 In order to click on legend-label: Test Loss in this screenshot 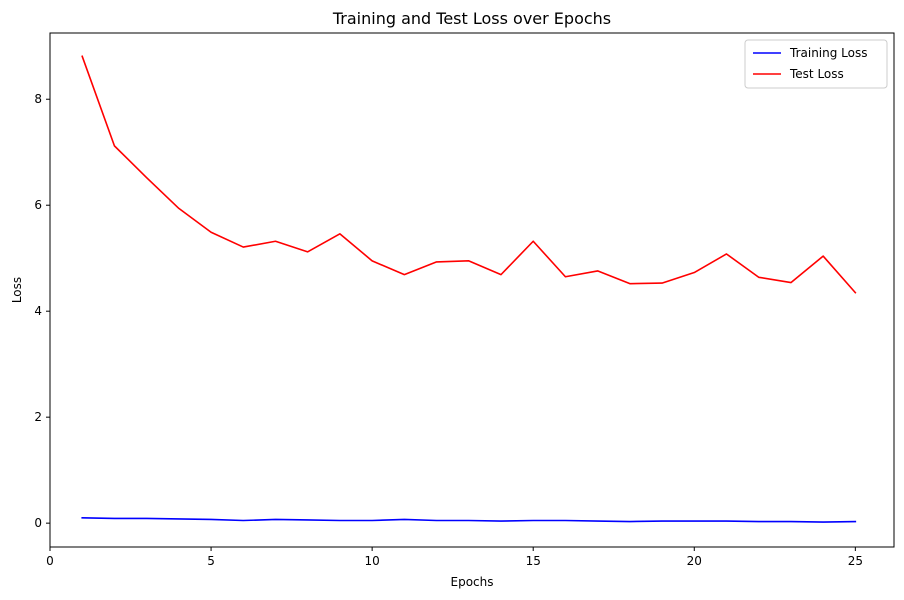, I will do `click(816, 74)`.